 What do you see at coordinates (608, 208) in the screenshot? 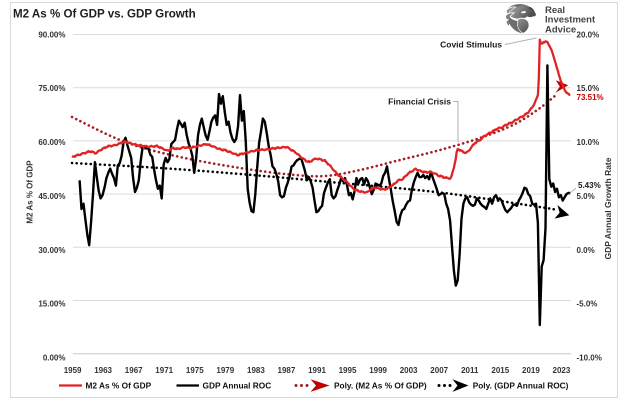
I see `svg-text: GDP Annual Growth Rate` at bounding box center [608, 208].